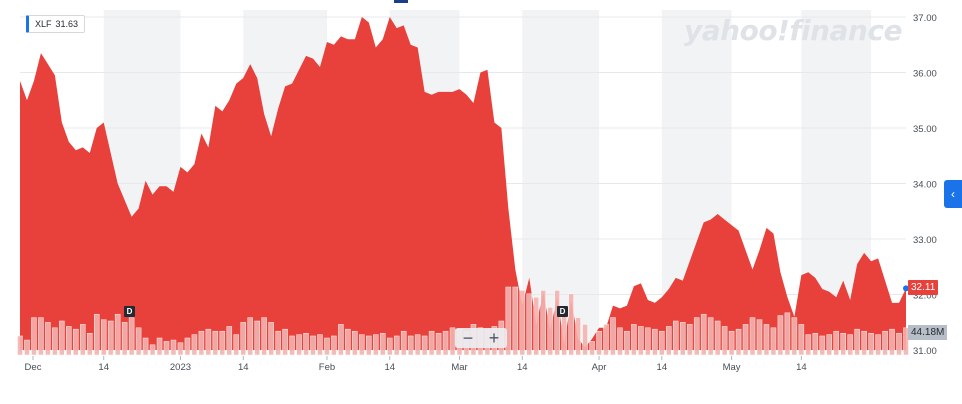 This screenshot has height=404, width=962. I want to click on zoom-out-button: −, so click(468, 338).